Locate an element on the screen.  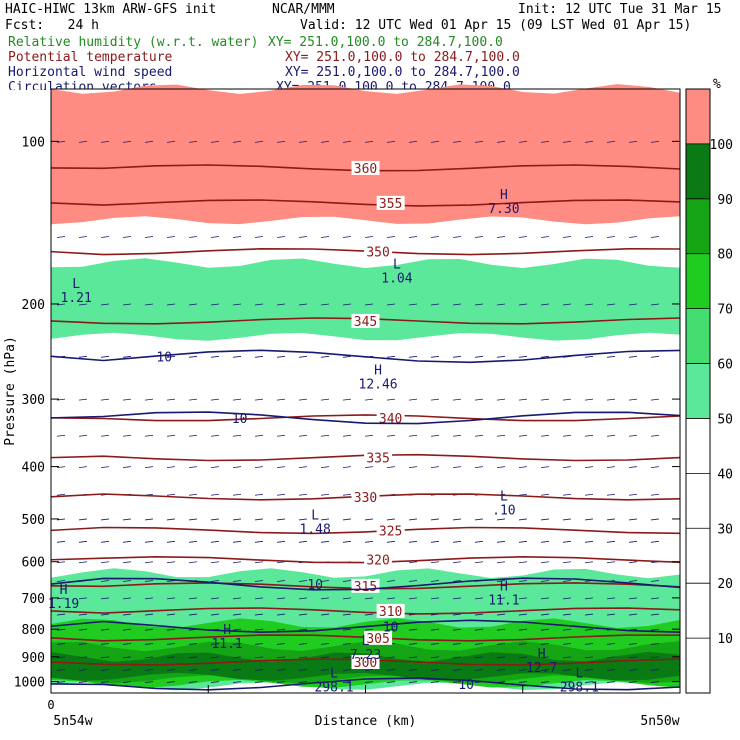
theta-contour is located at coordinates (365, 418).